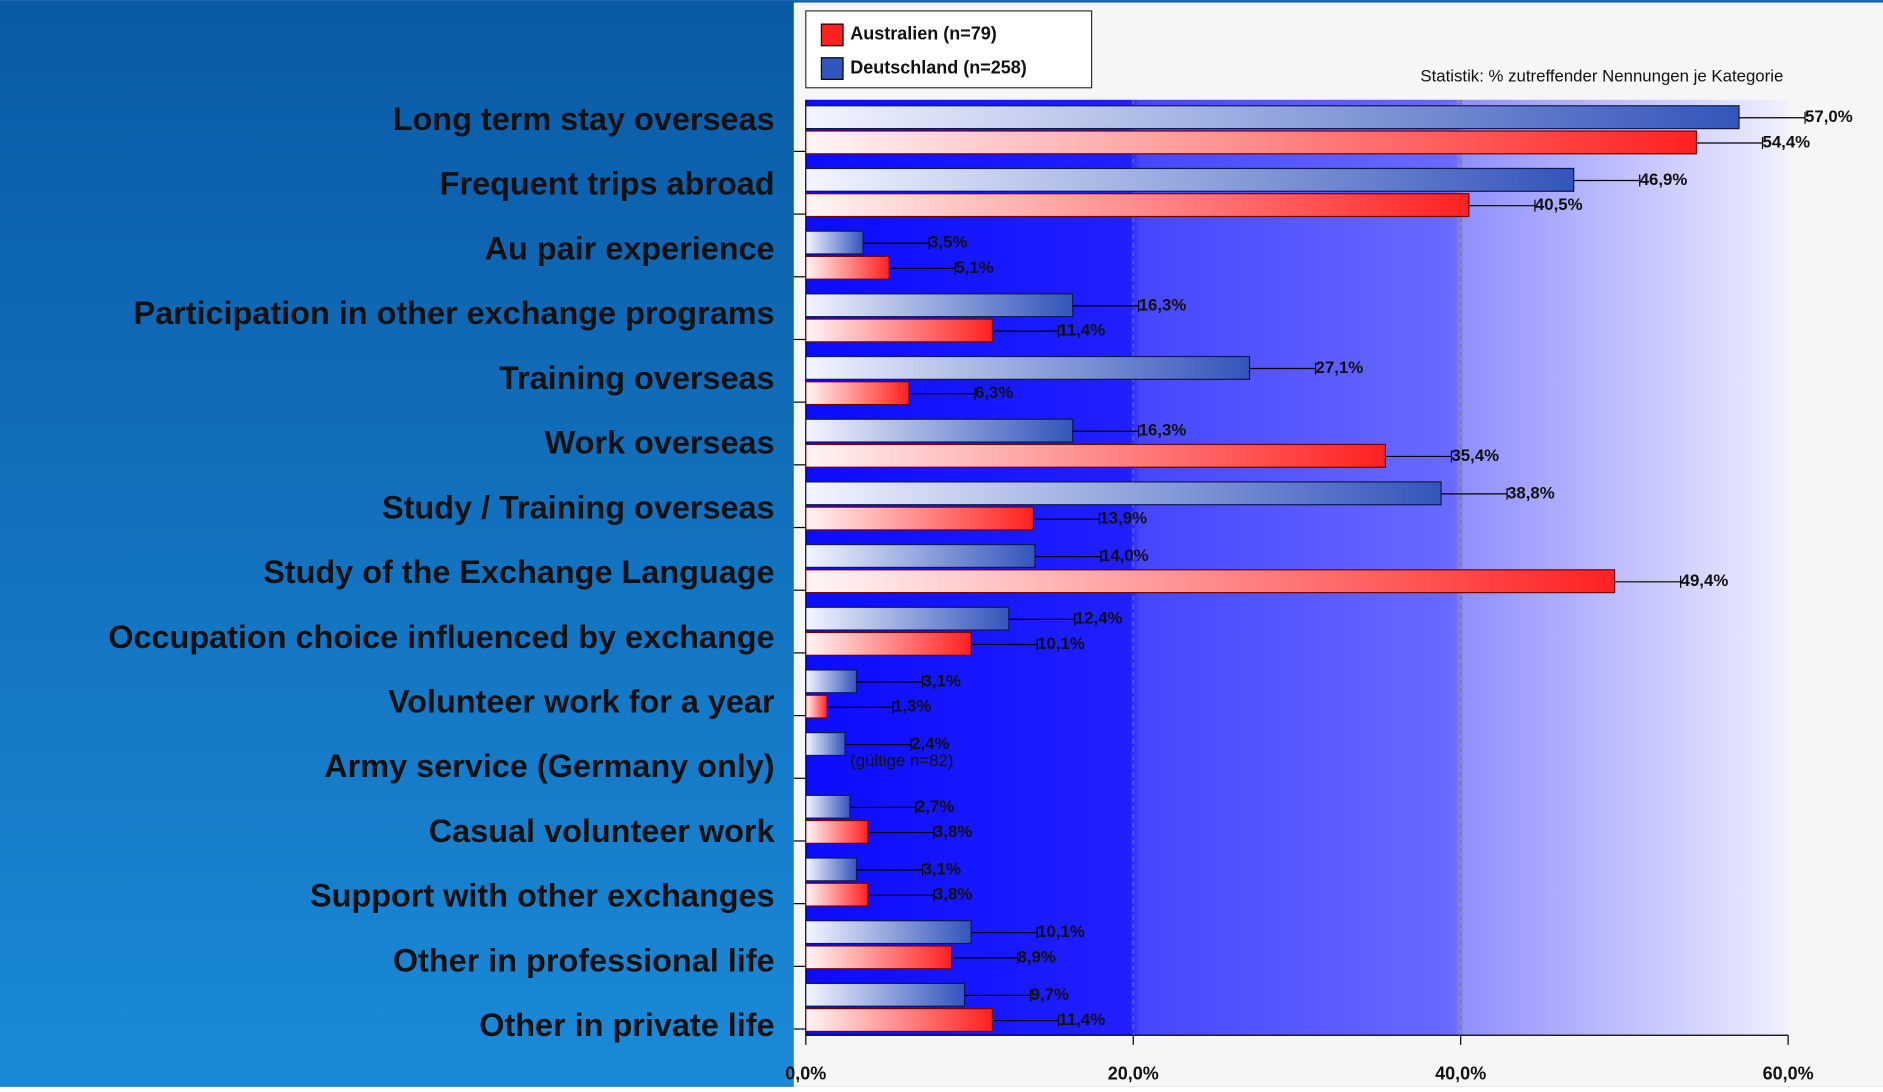 This screenshot has height=1092, width=1883. What do you see at coordinates (607, 184) in the screenshot?
I see `category-label: Frequent trips abroad` at bounding box center [607, 184].